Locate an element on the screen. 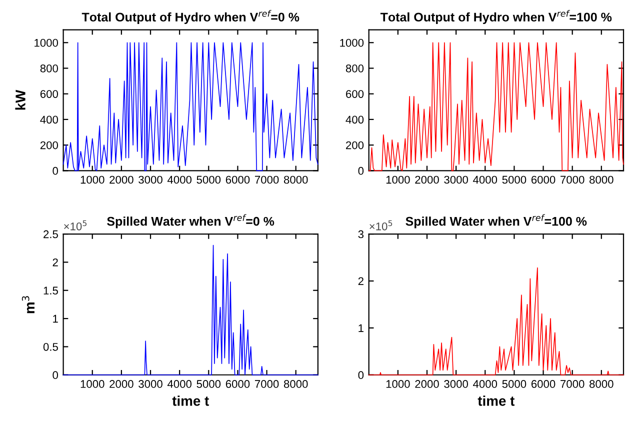 The width and height of the screenshot is (633, 426). chart-title: Spilled Water when V$^{ref}$=100 % is located at coordinates (496, 221).